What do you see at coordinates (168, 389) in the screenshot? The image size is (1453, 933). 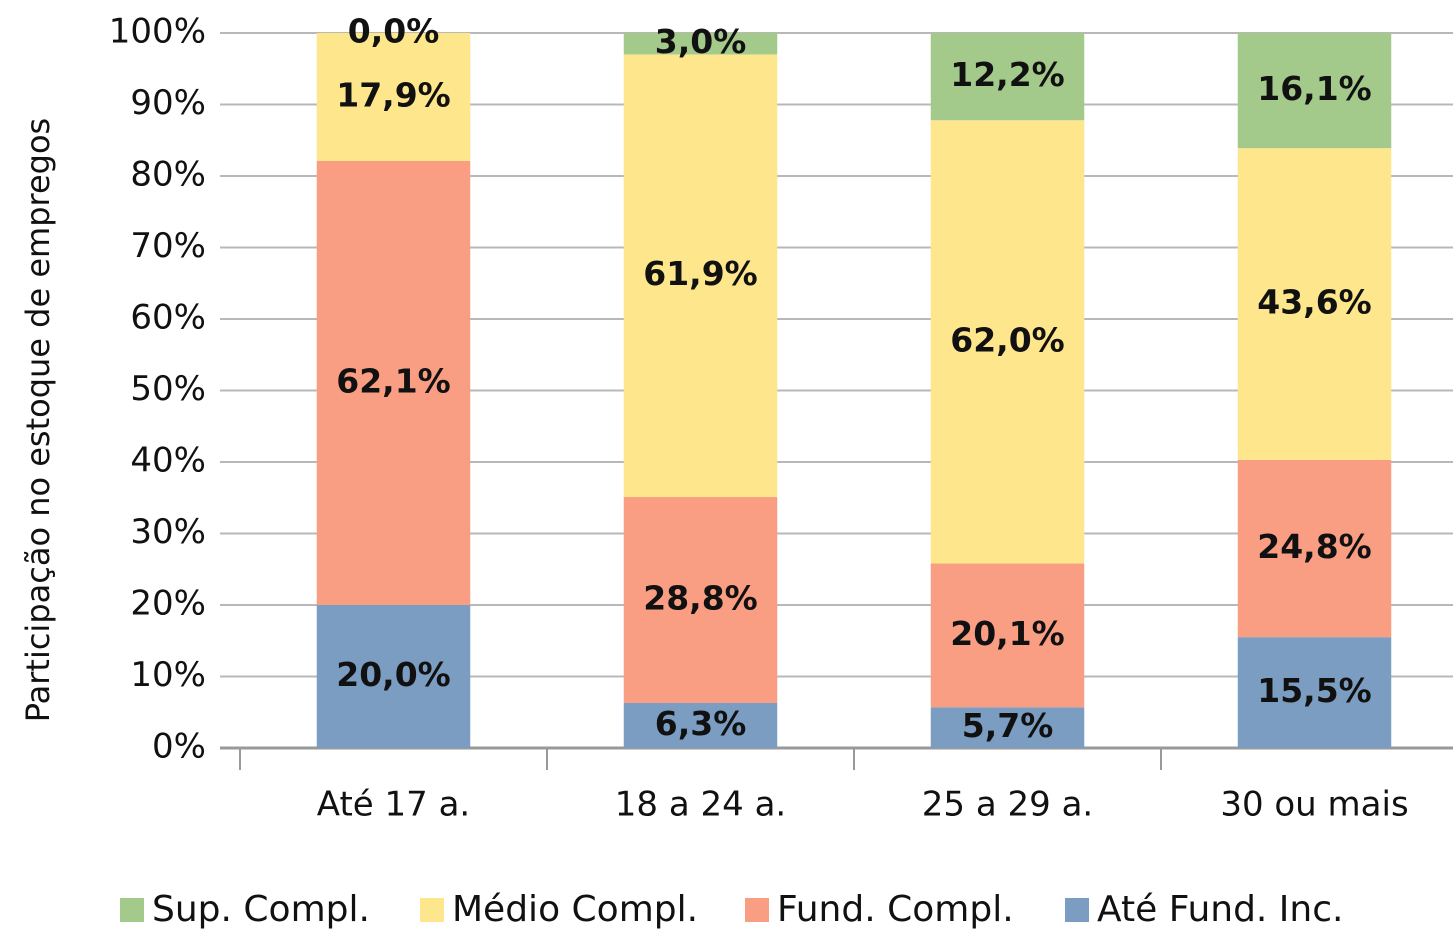 I see `y-tick-label: 50%` at bounding box center [168, 389].